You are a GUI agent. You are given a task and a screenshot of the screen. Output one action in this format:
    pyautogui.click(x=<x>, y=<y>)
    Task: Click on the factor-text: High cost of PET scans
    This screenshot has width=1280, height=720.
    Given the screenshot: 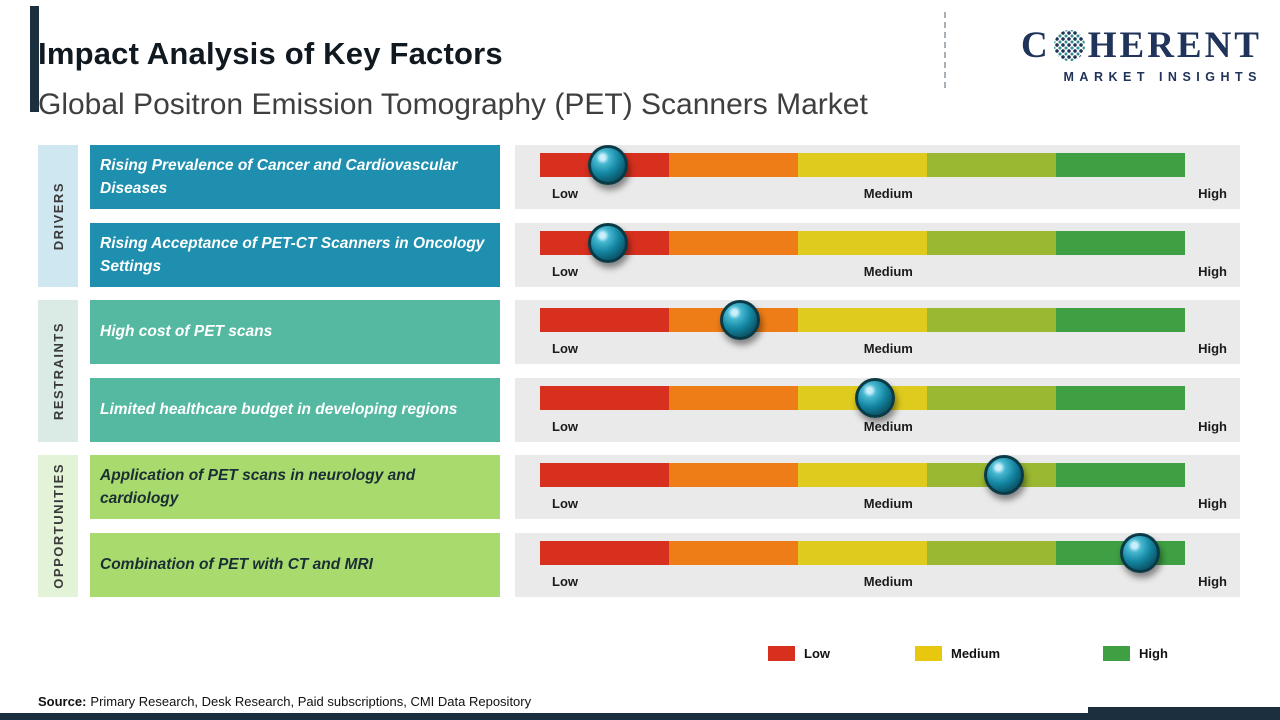 What is the action you would take?
    pyautogui.click(x=186, y=332)
    